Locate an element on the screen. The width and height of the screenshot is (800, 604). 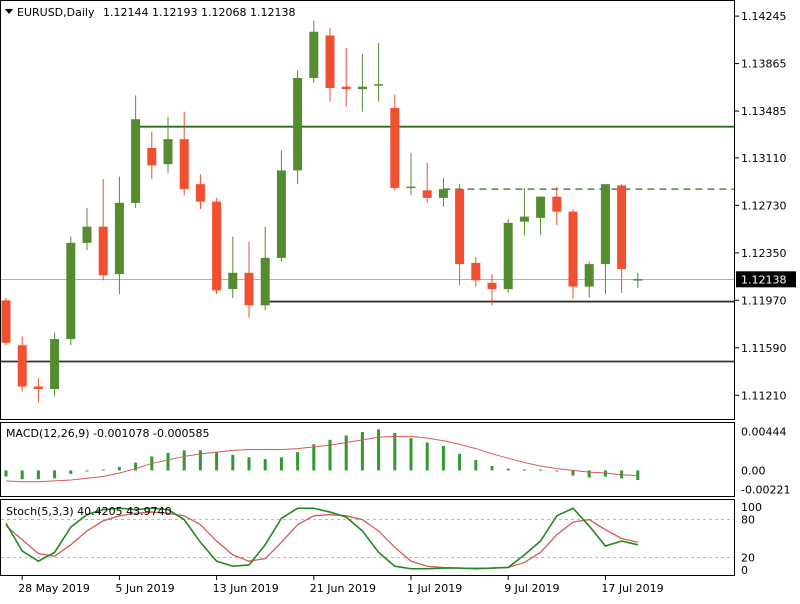
stoch-tick-label: 80 is located at coordinates (748, 520).